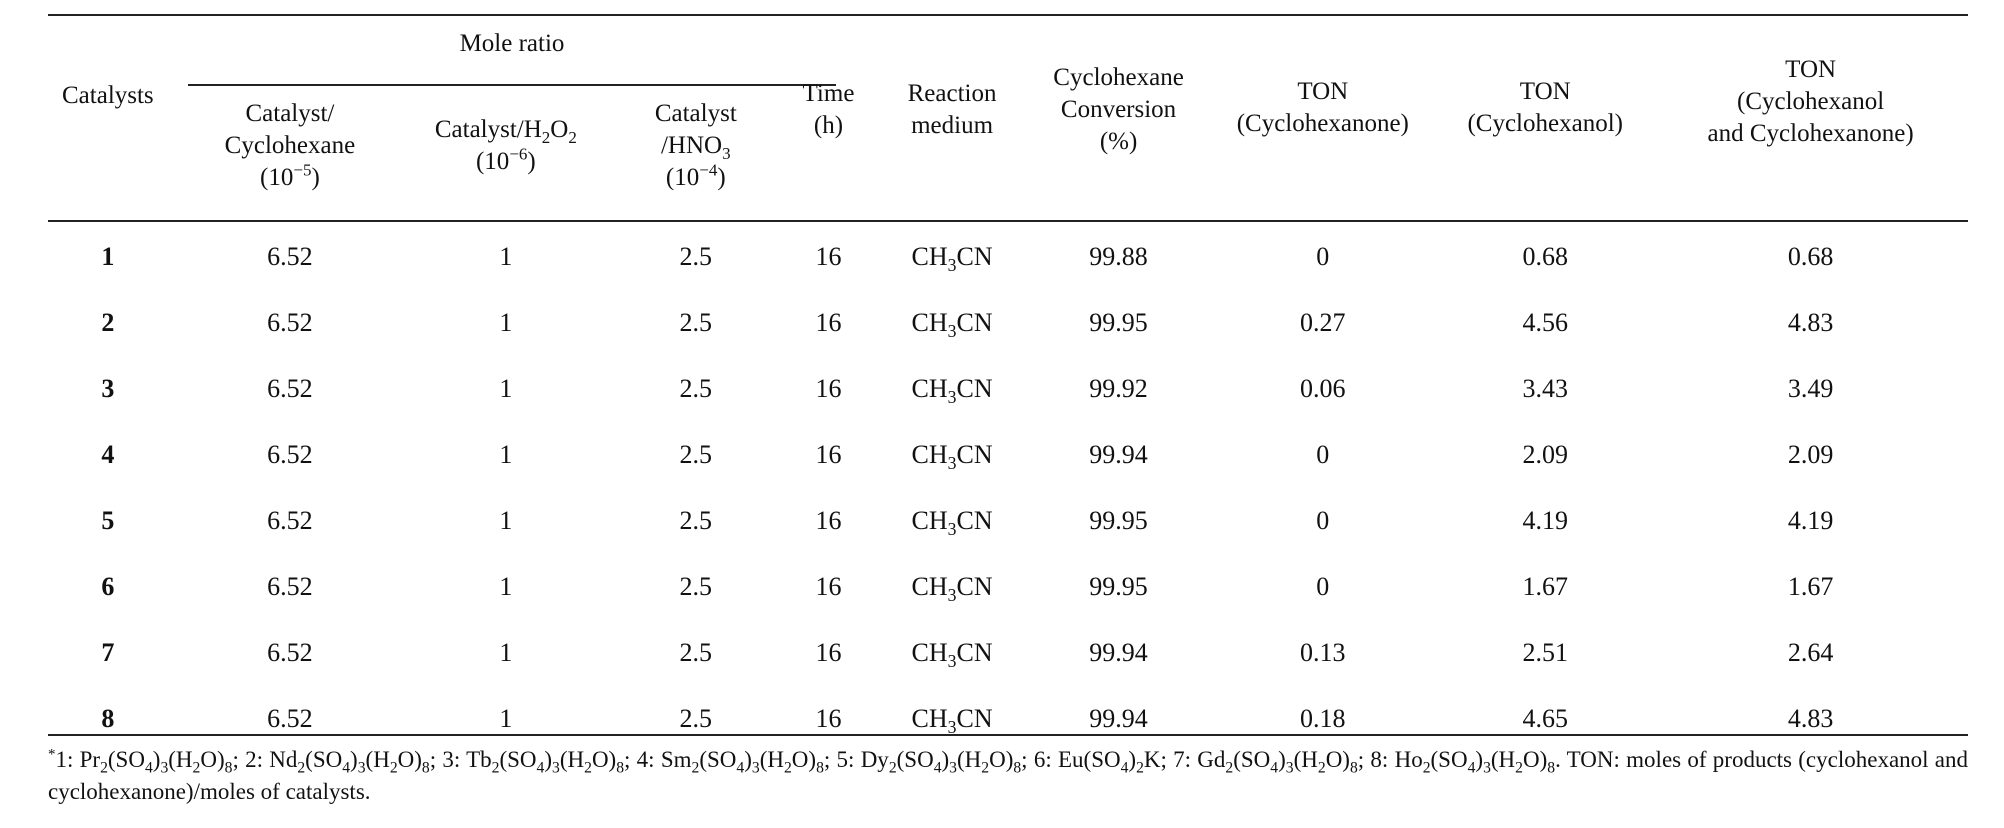  What do you see at coordinates (1545, 454) in the screenshot?
I see `cell-ton-ol: 2.09` at bounding box center [1545, 454].